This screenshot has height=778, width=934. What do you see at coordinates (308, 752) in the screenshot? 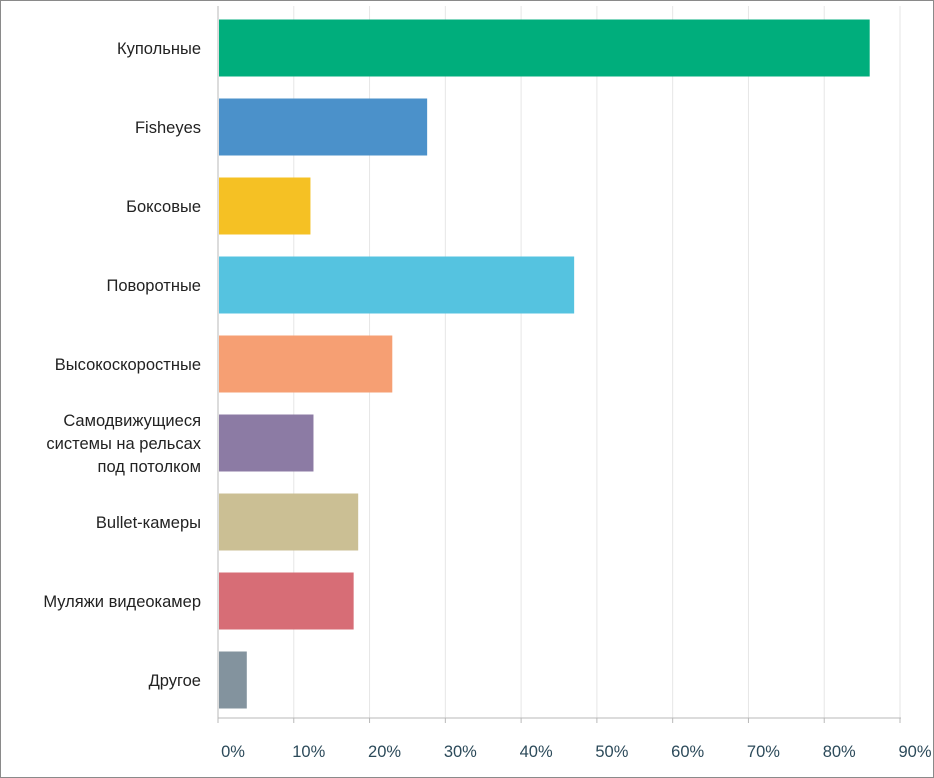
I see `x-tick-label: 10%` at bounding box center [308, 752].